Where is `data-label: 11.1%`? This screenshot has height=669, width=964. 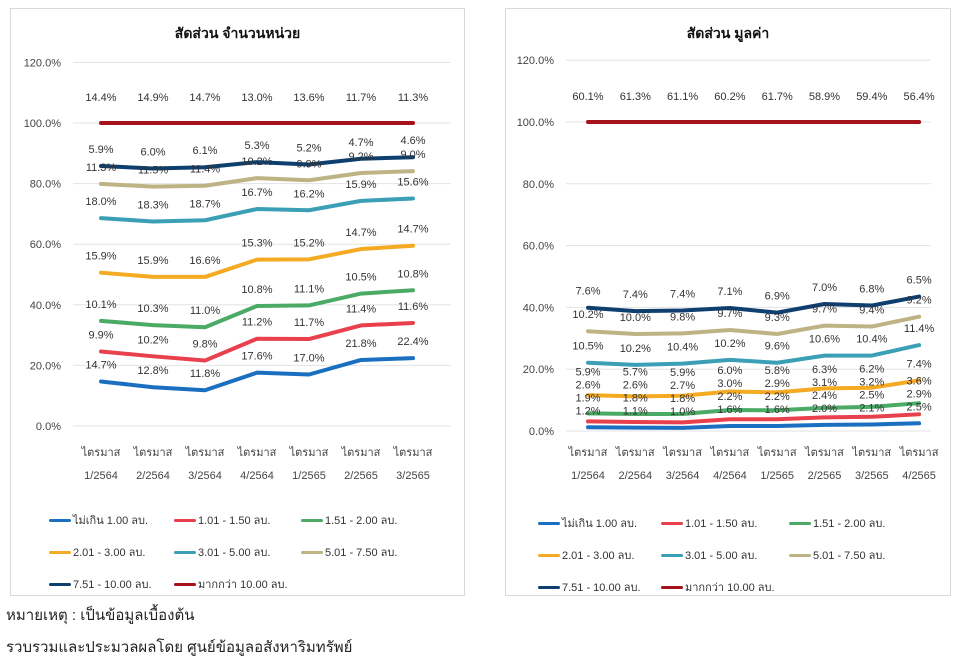
data-label: 11.1% is located at coordinates (309, 289).